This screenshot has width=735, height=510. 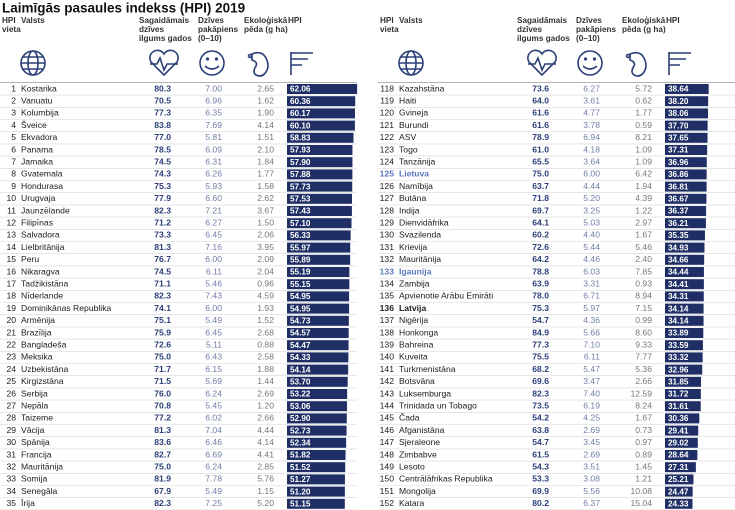 What do you see at coordinates (265, 503) in the screenshot?
I see `footprint: 5.20` at bounding box center [265, 503].